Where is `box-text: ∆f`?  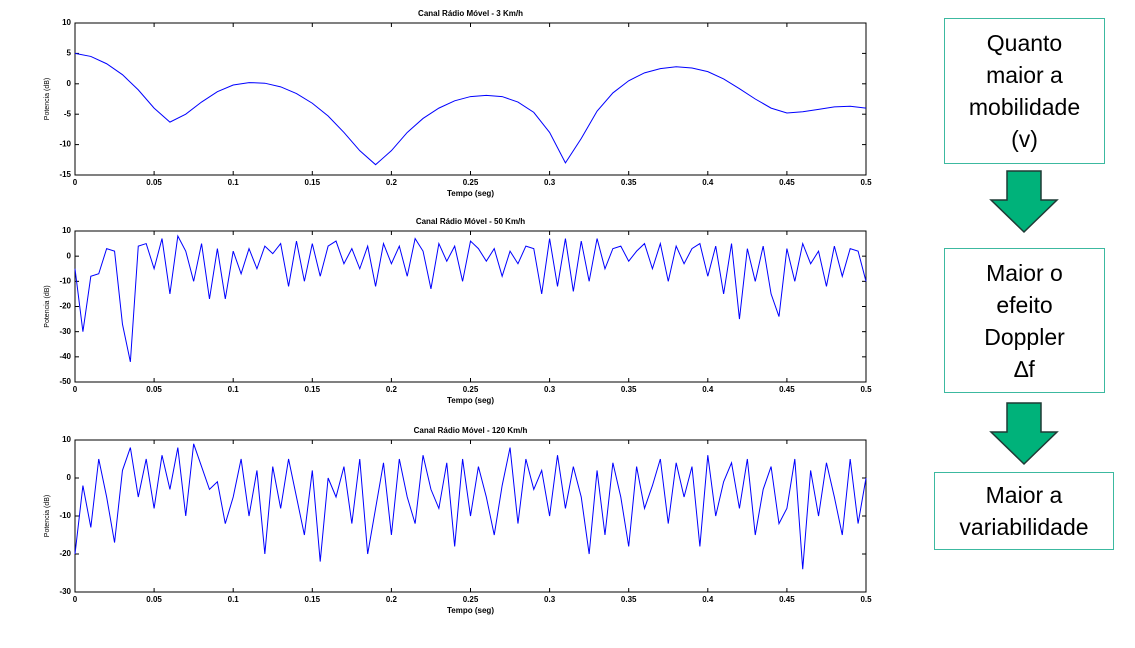 box-text: ∆f is located at coordinates (1024, 368).